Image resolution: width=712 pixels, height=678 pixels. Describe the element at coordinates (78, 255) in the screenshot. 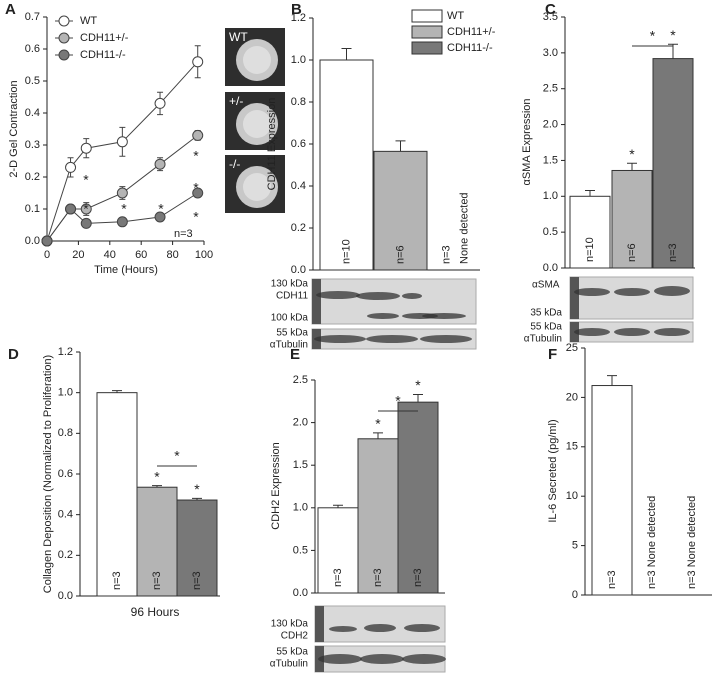

I see `x-tick-label: 20` at that location.